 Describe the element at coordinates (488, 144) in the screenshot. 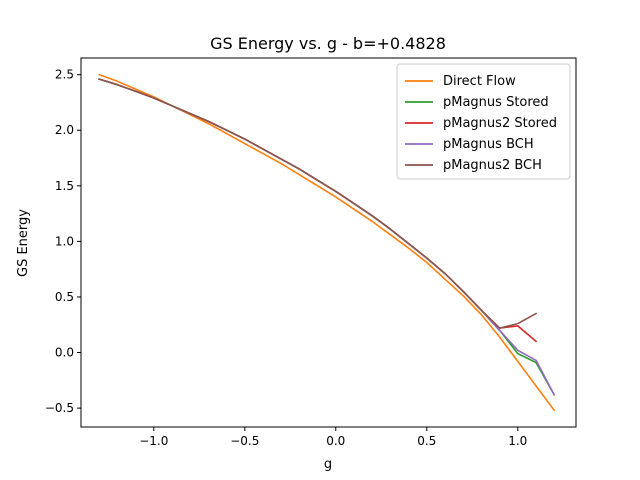

I see `legend-label-pmagnus-bch: pMagnus BCH` at that location.